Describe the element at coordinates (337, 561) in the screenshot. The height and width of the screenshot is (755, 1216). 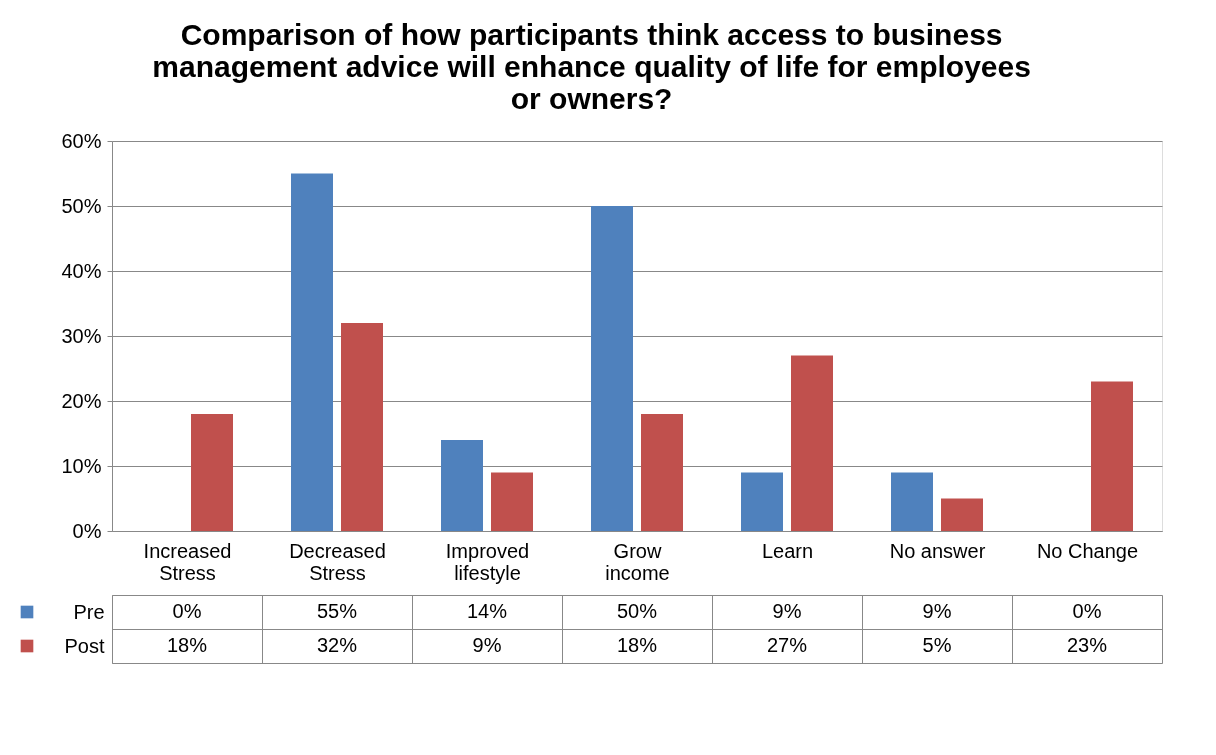
I see `x-tick-label: Decreased Stress` at that location.